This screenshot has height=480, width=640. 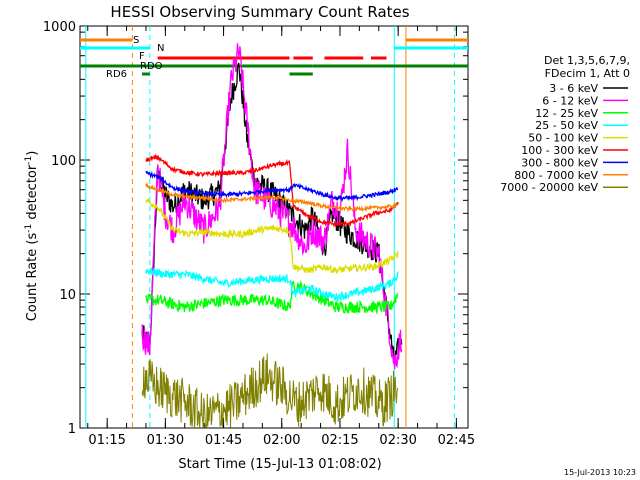 What do you see at coordinates (563, 138) in the screenshot?
I see `legend-entry-label: 50 - 100 keV` at bounding box center [563, 138].